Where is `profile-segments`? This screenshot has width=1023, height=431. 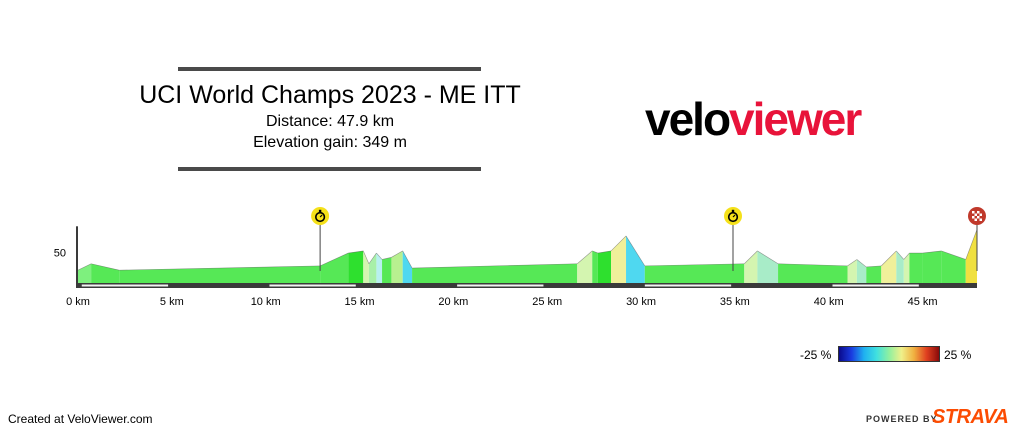 profile-segments is located at coordinates (527, 256).